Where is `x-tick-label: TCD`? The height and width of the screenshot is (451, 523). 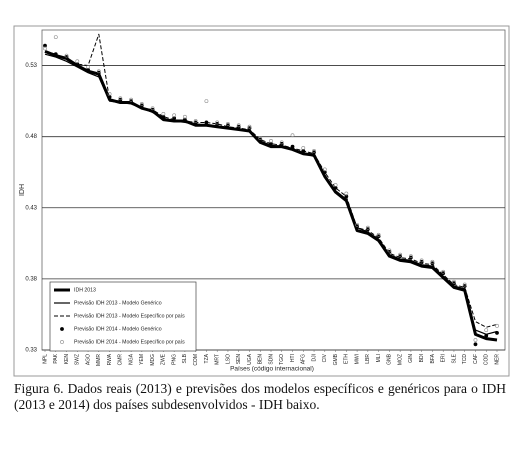
x-tick-label: TCD is located at coordinates (465, 359).